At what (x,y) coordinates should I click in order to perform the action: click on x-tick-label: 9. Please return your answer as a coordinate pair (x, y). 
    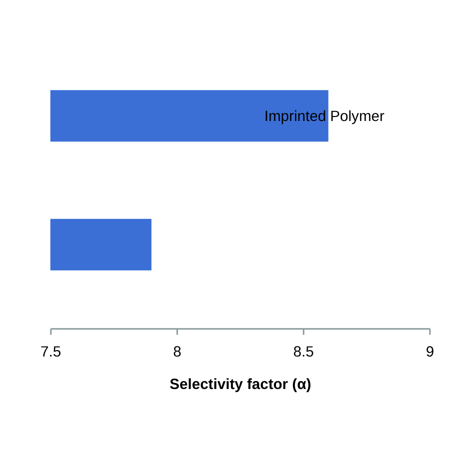
    Looking at the image, I should click on (430, 352).